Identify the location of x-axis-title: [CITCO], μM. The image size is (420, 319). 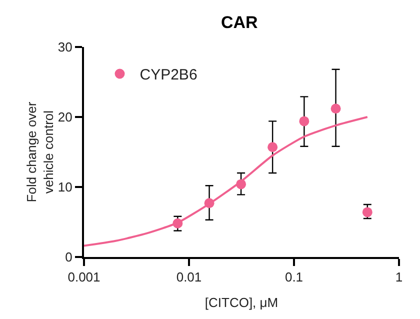
(241, 302).